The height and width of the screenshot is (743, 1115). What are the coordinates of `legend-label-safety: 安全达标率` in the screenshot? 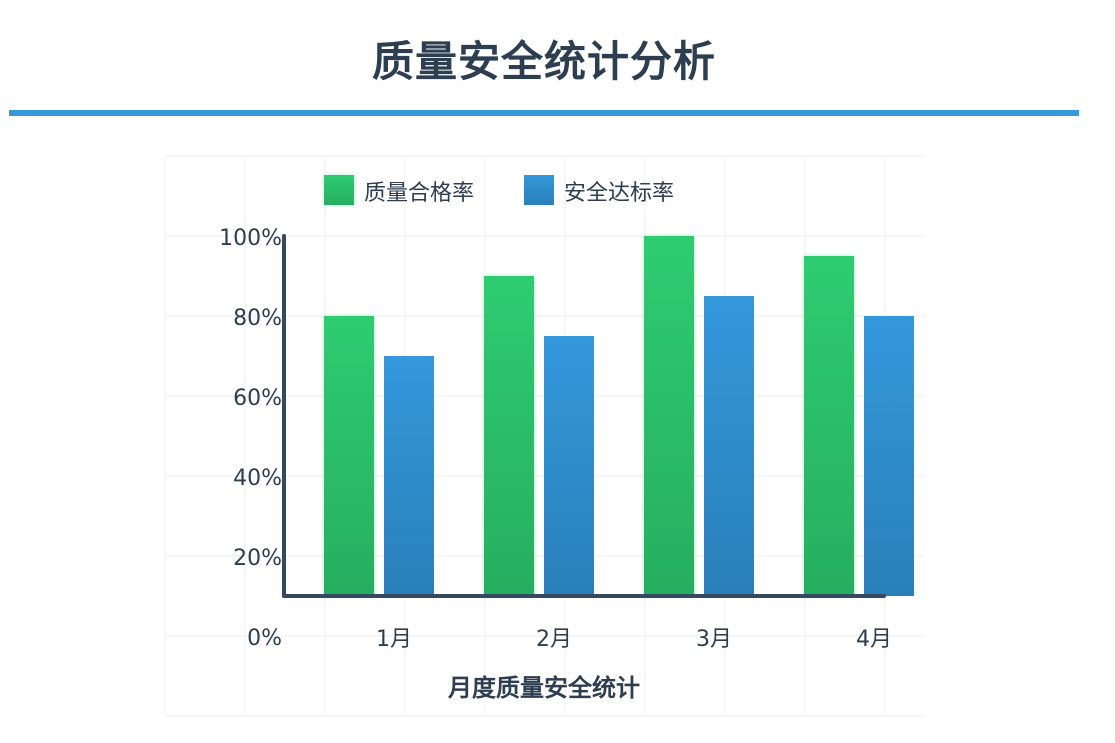 It's located at (619, 193).